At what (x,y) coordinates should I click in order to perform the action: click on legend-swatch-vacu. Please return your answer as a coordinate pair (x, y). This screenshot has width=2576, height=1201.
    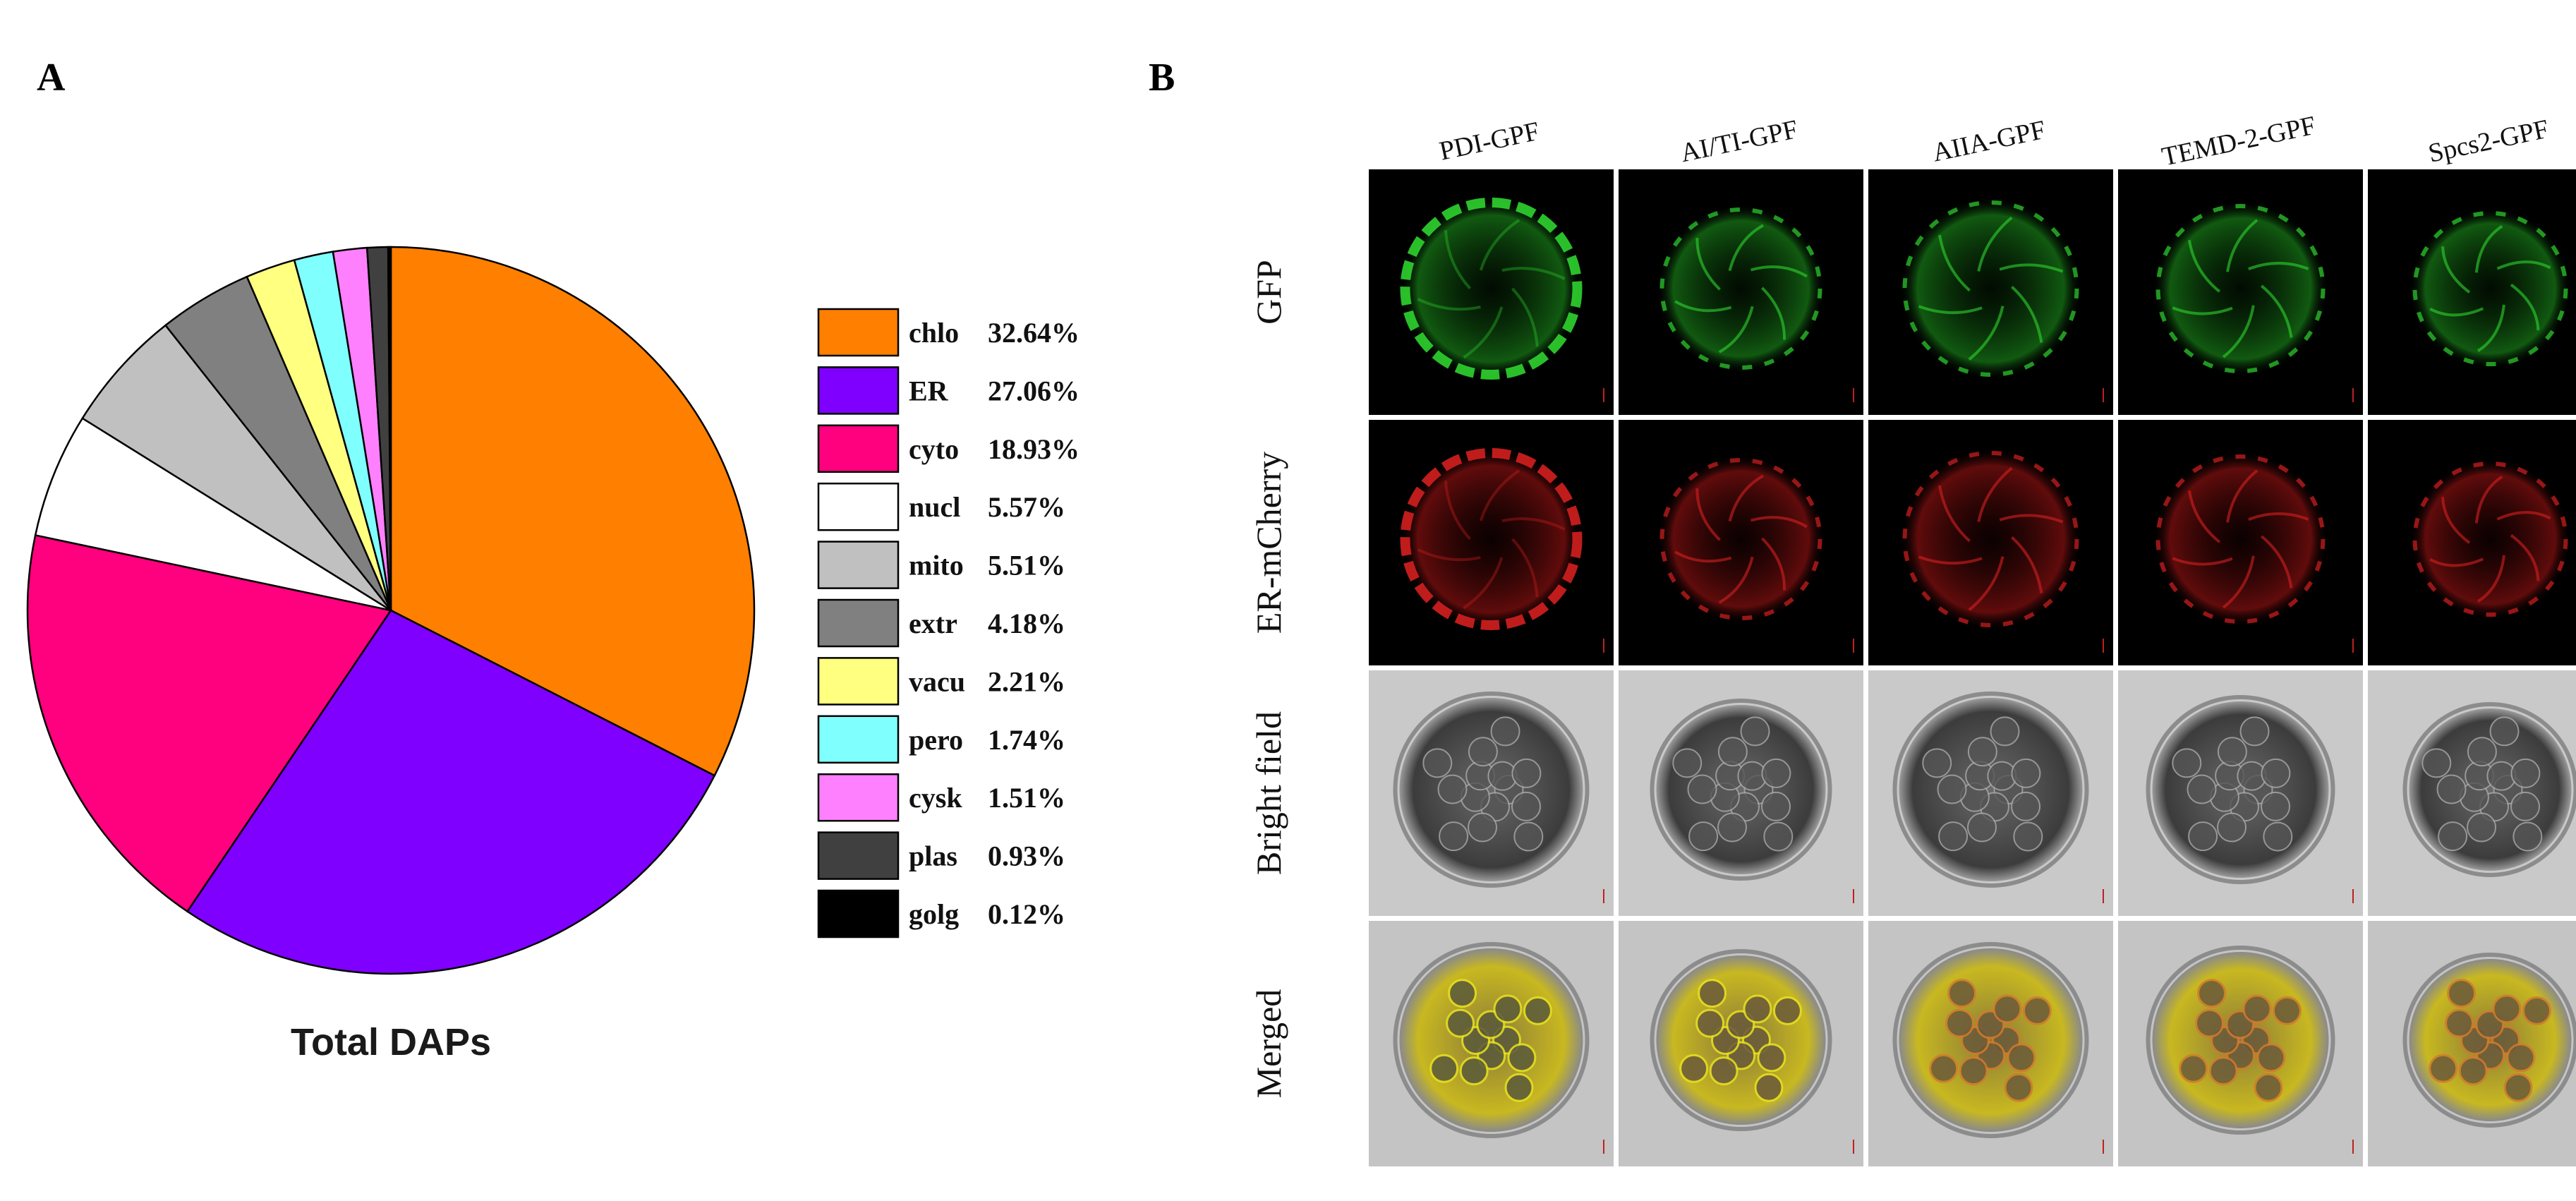
    Looking at the image, I should click on (858, 681).